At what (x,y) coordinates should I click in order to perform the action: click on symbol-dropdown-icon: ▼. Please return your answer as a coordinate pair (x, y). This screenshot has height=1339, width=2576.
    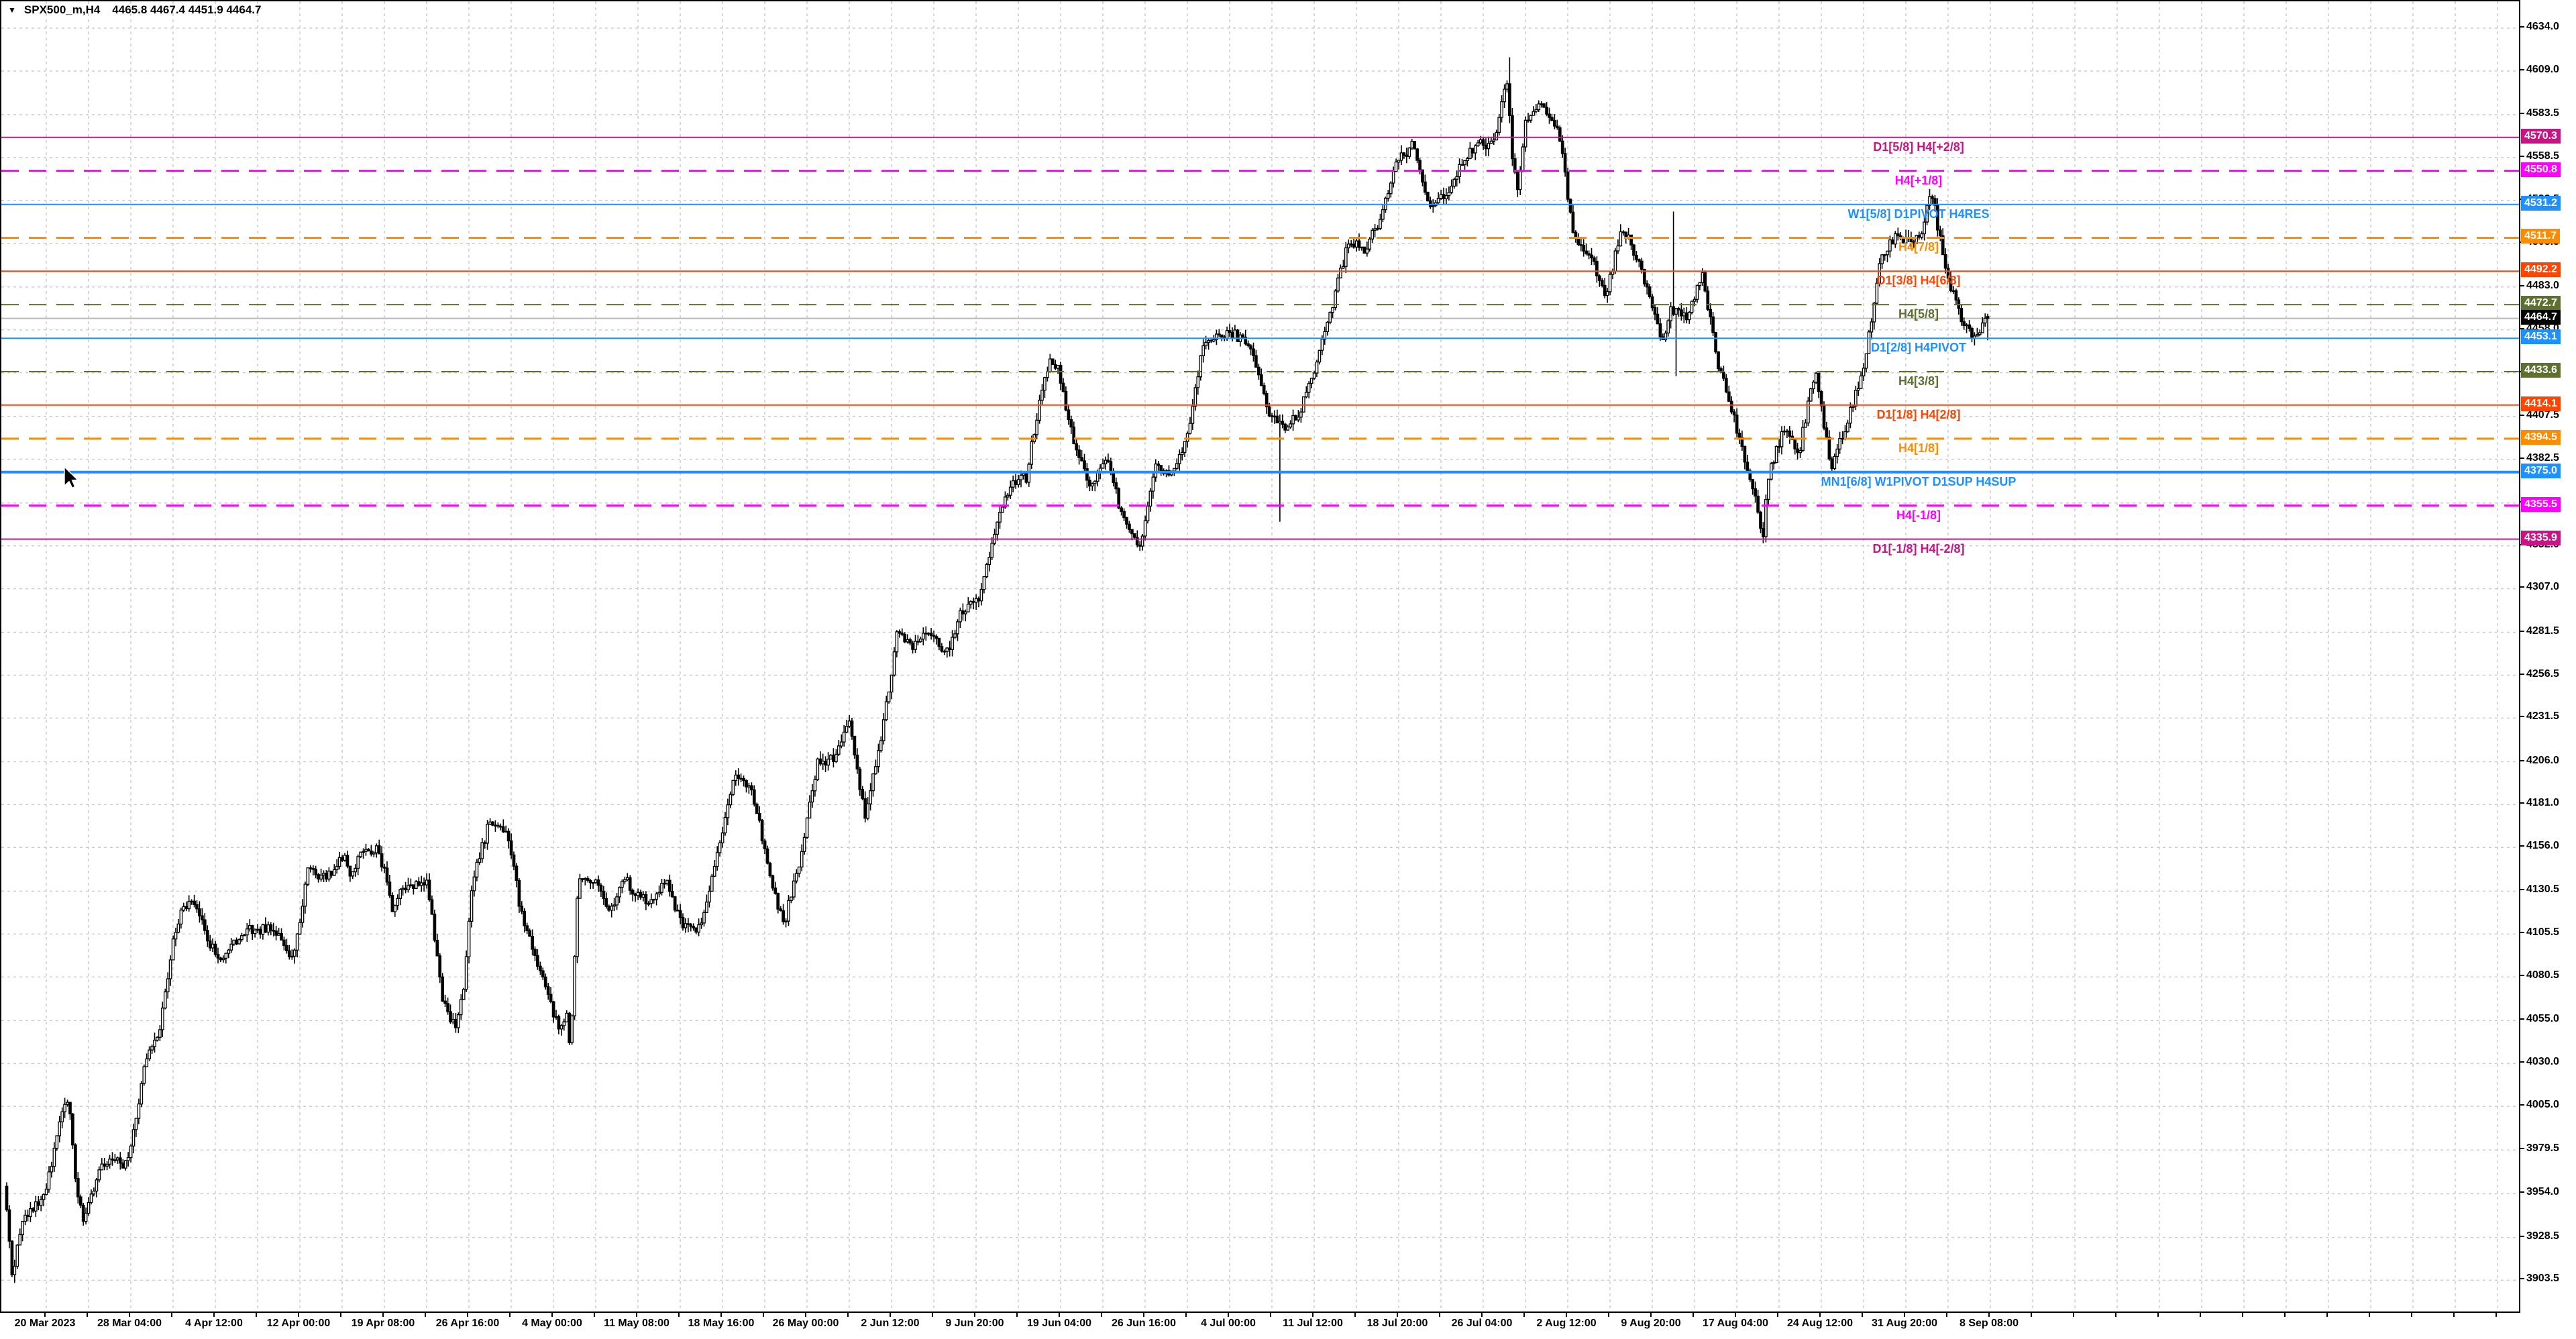
    Looking at the image, I should click on (12, 10).